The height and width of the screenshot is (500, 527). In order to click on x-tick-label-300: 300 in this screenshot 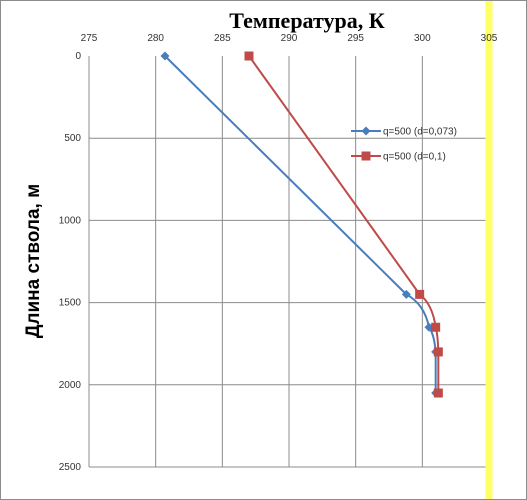, I will do `click(422, 38)`.